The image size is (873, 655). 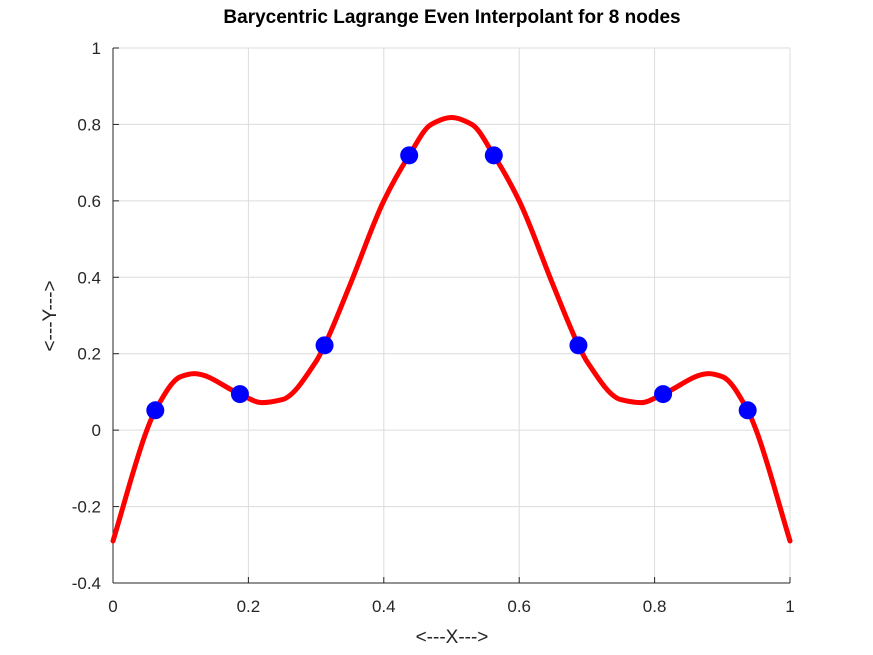 I want to click on y-tick-label: -0.2, so click(x=86, y=507).